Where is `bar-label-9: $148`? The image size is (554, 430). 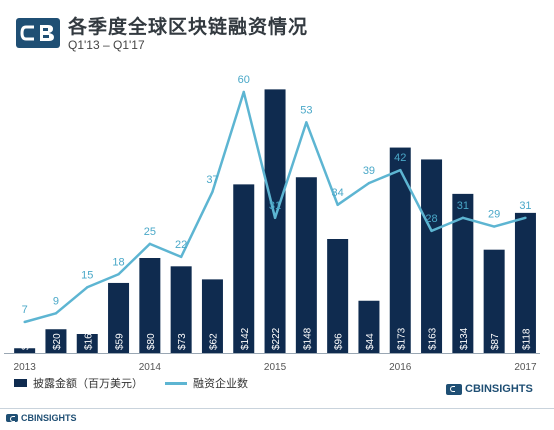 bar-label-9: $148 is located at coordinates (307, 338).